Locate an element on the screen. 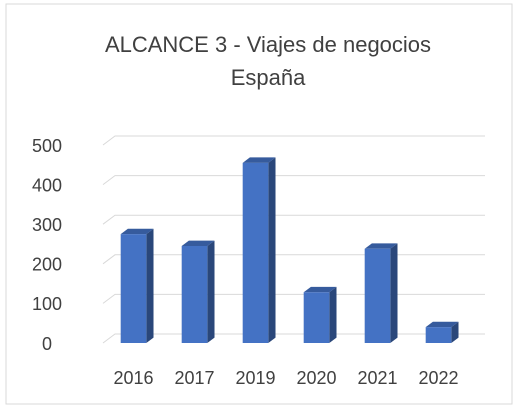  y-tick-label: 300 is located at coordinates (47, 225).